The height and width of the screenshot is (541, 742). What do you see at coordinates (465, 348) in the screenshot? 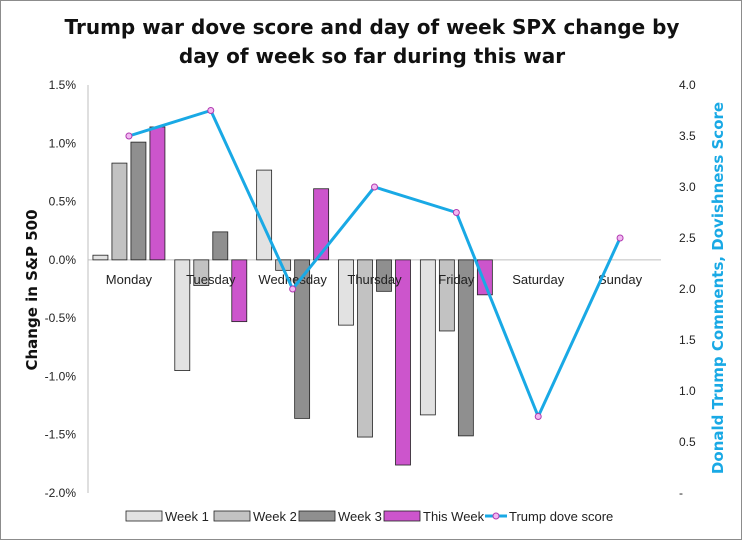
I see `bar-week-3-friday` at bounding box center [465, 348].